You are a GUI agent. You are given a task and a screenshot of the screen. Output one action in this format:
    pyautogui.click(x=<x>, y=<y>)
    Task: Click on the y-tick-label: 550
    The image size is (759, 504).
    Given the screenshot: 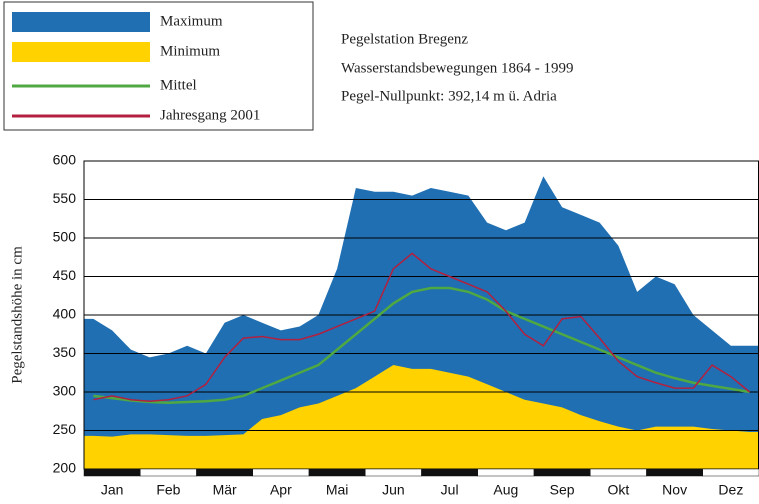 What is the action you would take?
    pyautogui.click(x=65, y=198)
    